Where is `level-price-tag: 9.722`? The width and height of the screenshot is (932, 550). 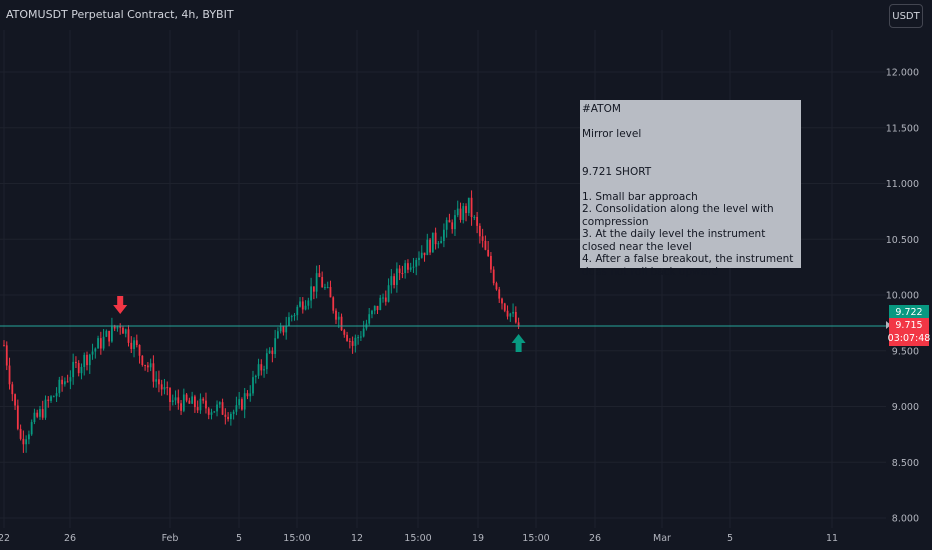
level-price-tag: 9.722 is located at coordinates (909, 312).